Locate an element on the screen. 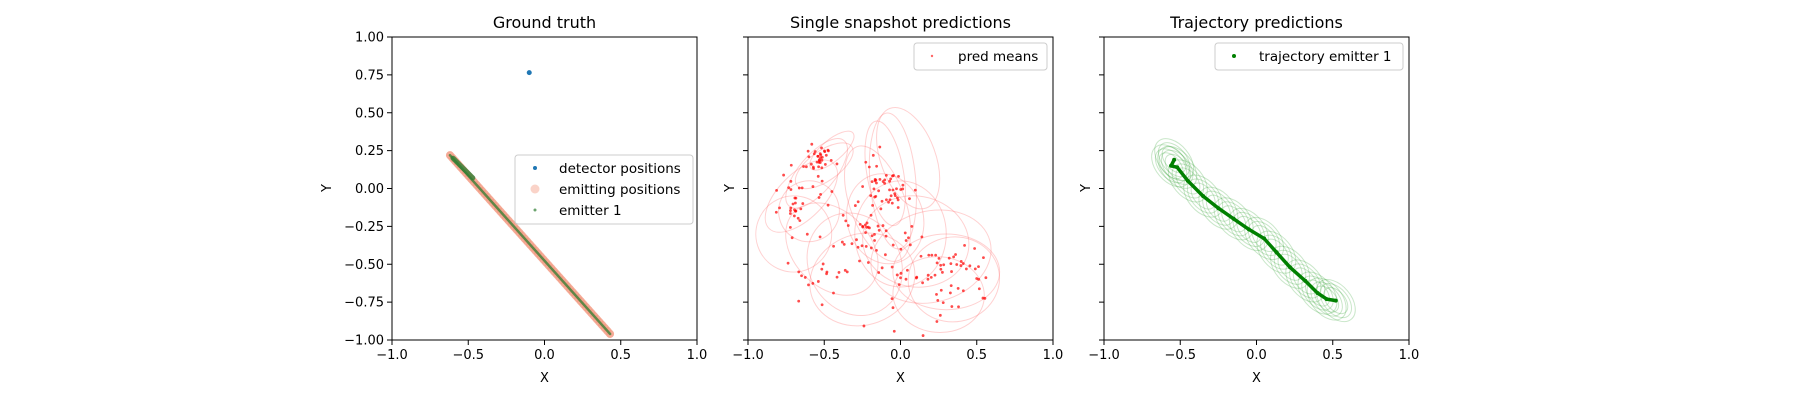  y-tick-label: −1.00 is located at coordinates (364, 341).